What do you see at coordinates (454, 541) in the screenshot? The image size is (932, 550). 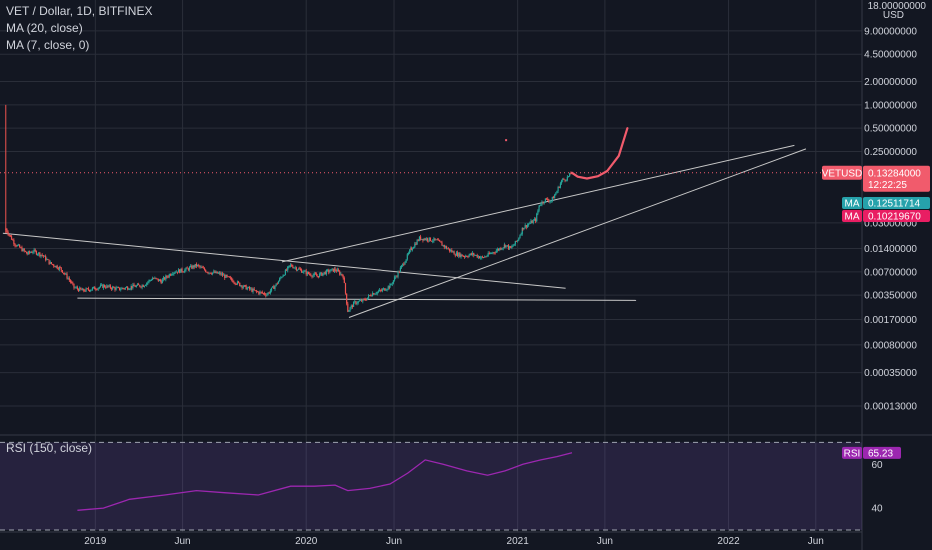 I see `time-axis: 2019 Jun 2020 Jun 2021 Jun 2022 Jun` at bounding box center [454, 541].